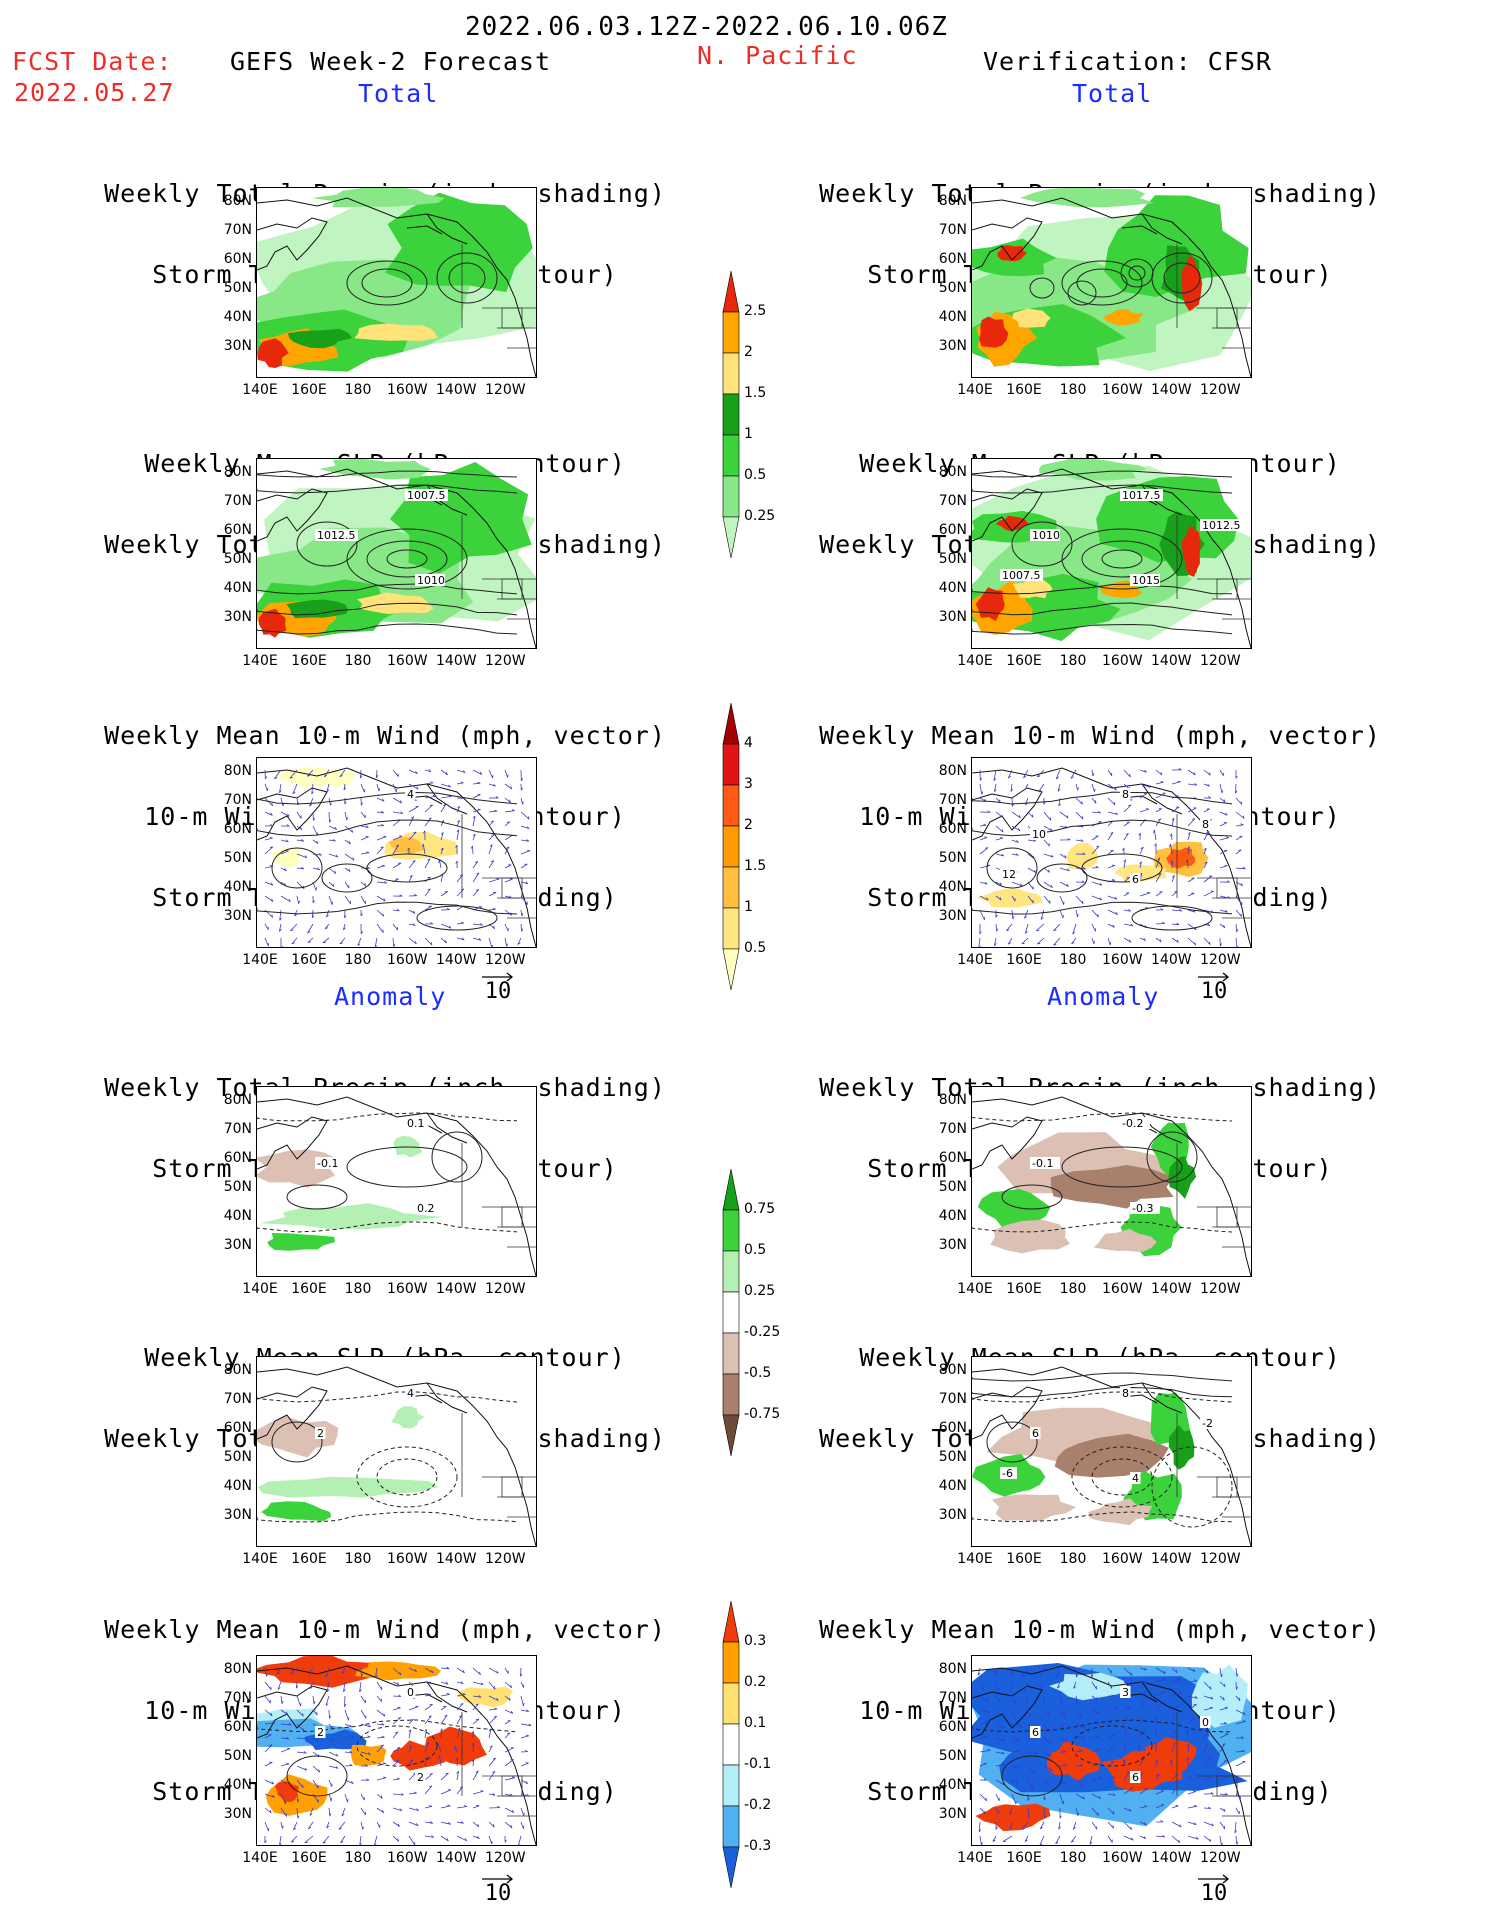 The image size is (1487, 1925). Describe the element at coordinates (731, 1314) in the screenshot. I see `colorbar-precip-anomaly` at that location.